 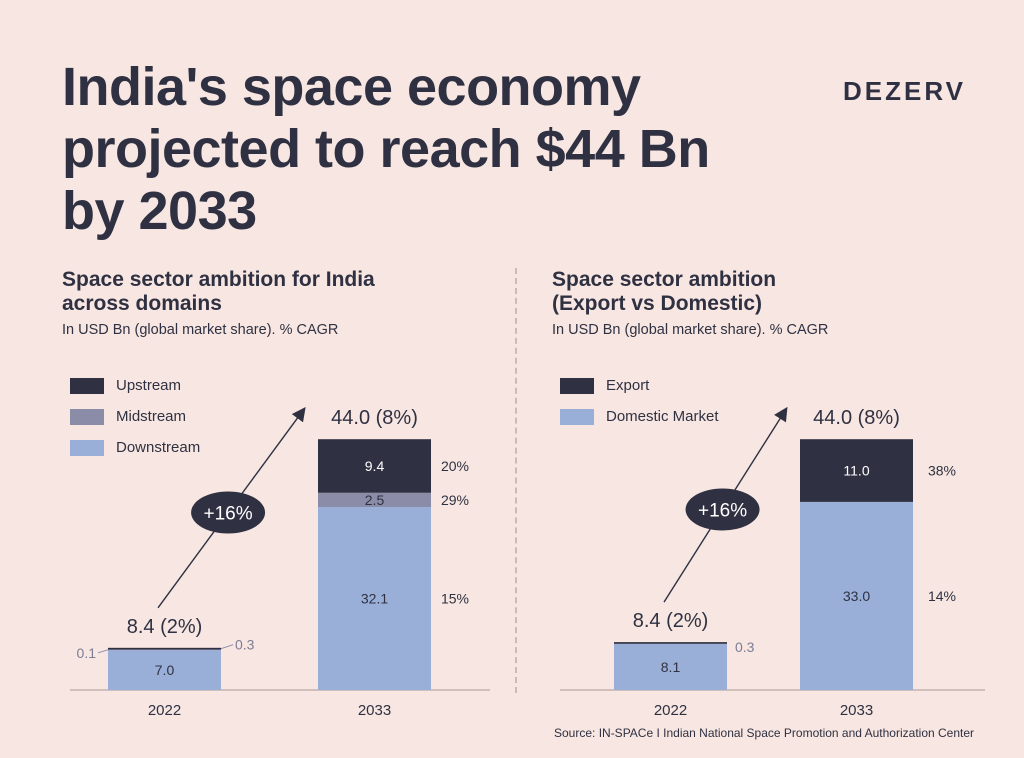 What do you see at coordinates (942, 471) in the screenshot?
I see `cagr-label: 38%` at bounding box center [942, 471].